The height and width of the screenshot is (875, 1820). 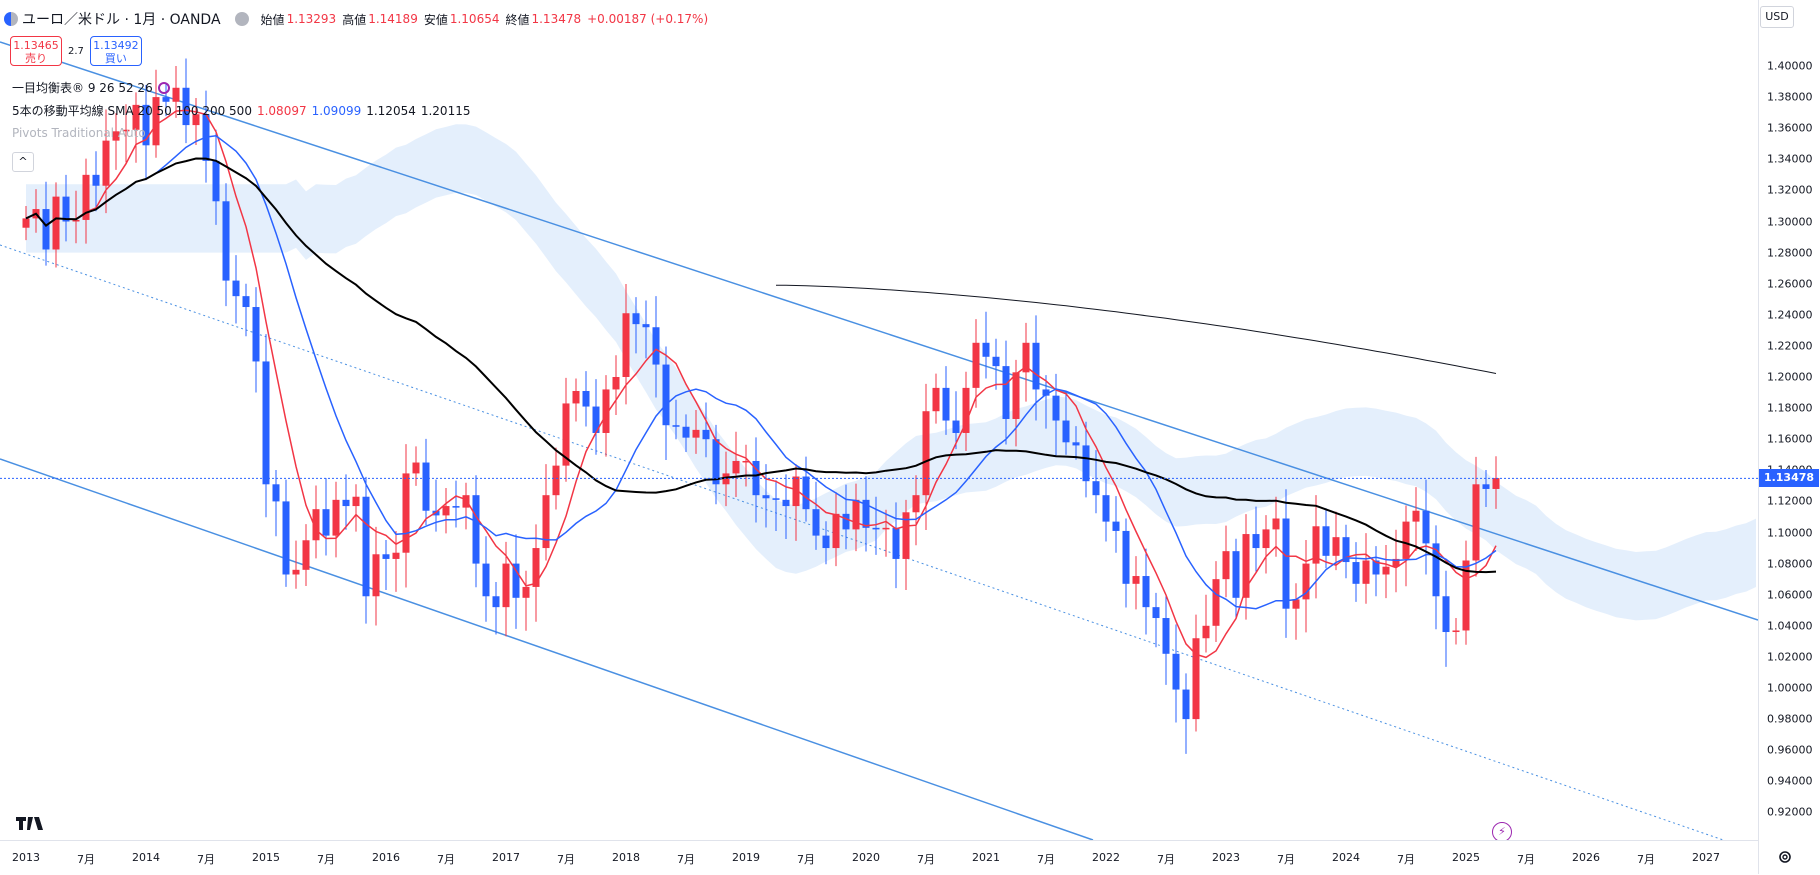 What do you see at coordinates (146, 857) in the screenshot?
I see `time-tick: 2014` at bounding box center [146, 857].